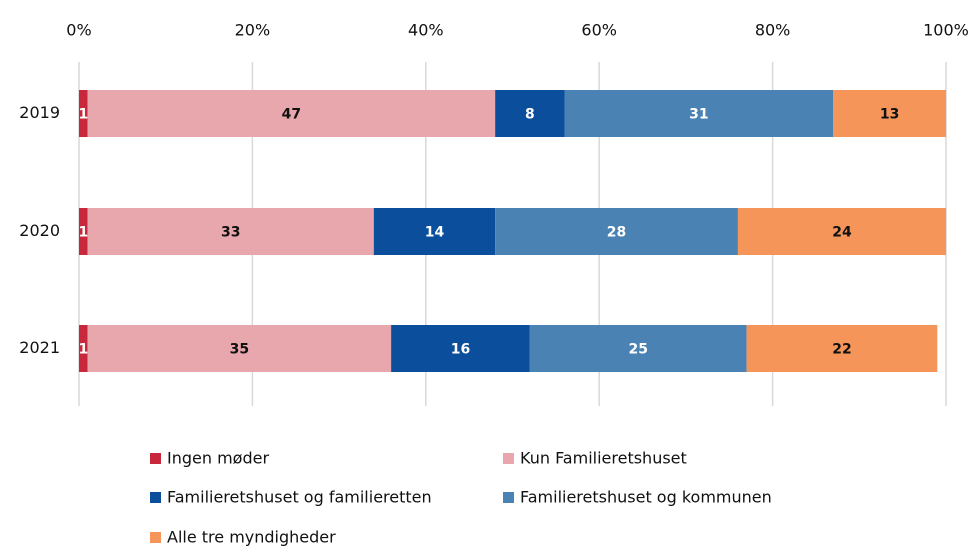 The height and width of the screenshot is (550, 976). What do you see at coordinates (603, 458) in the screenshot?
I see `legend-label: Kun Familieretshuset` at bounding box center [603, 458].